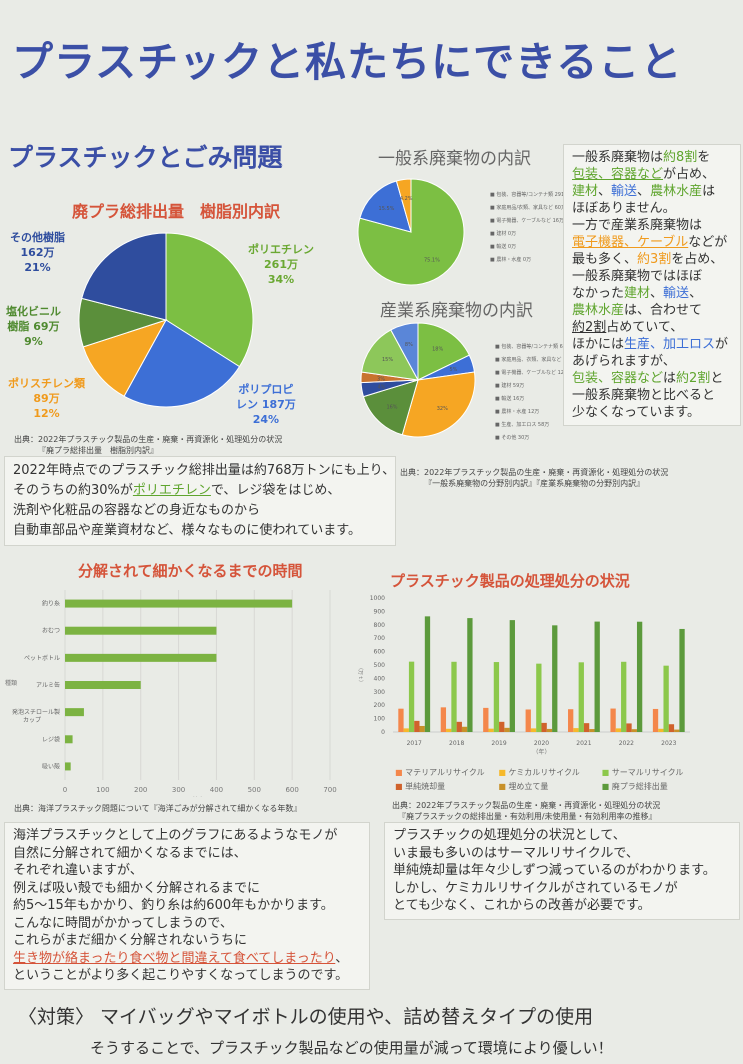  What do you see at coordinates (663, 310) in the screenshot?
I see `text-segment: は、合わせて` at bounding box center [663, 310].